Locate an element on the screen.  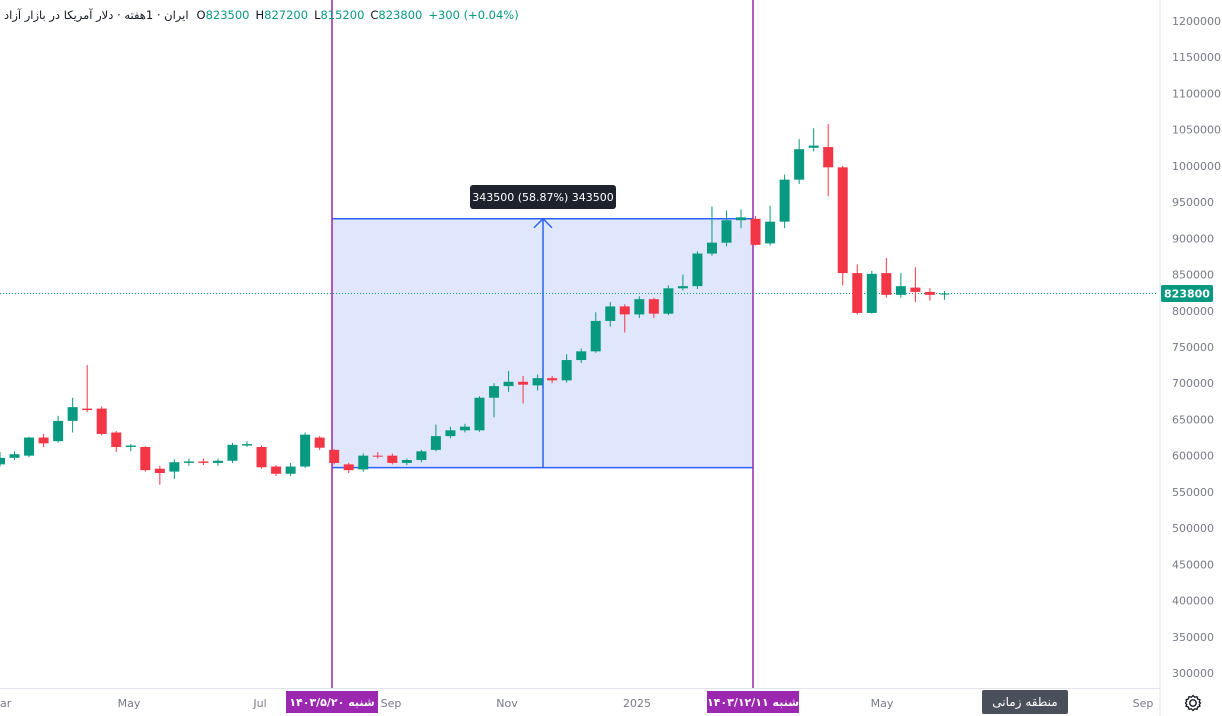
low-label: L is located at coordinates (317, 15).